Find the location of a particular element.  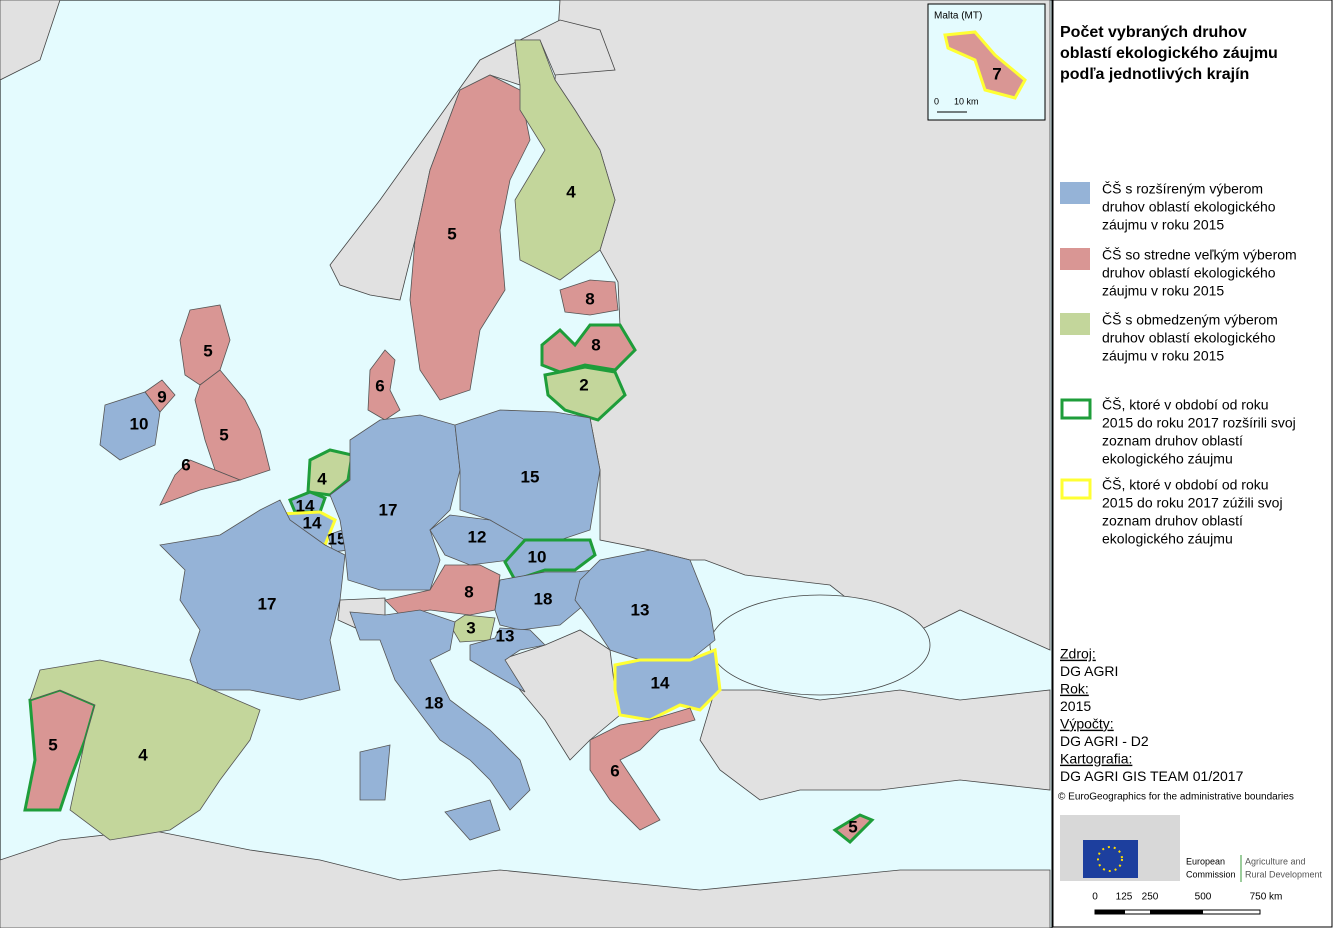

scale-label: 500 is located at coordinates (1203, 897).